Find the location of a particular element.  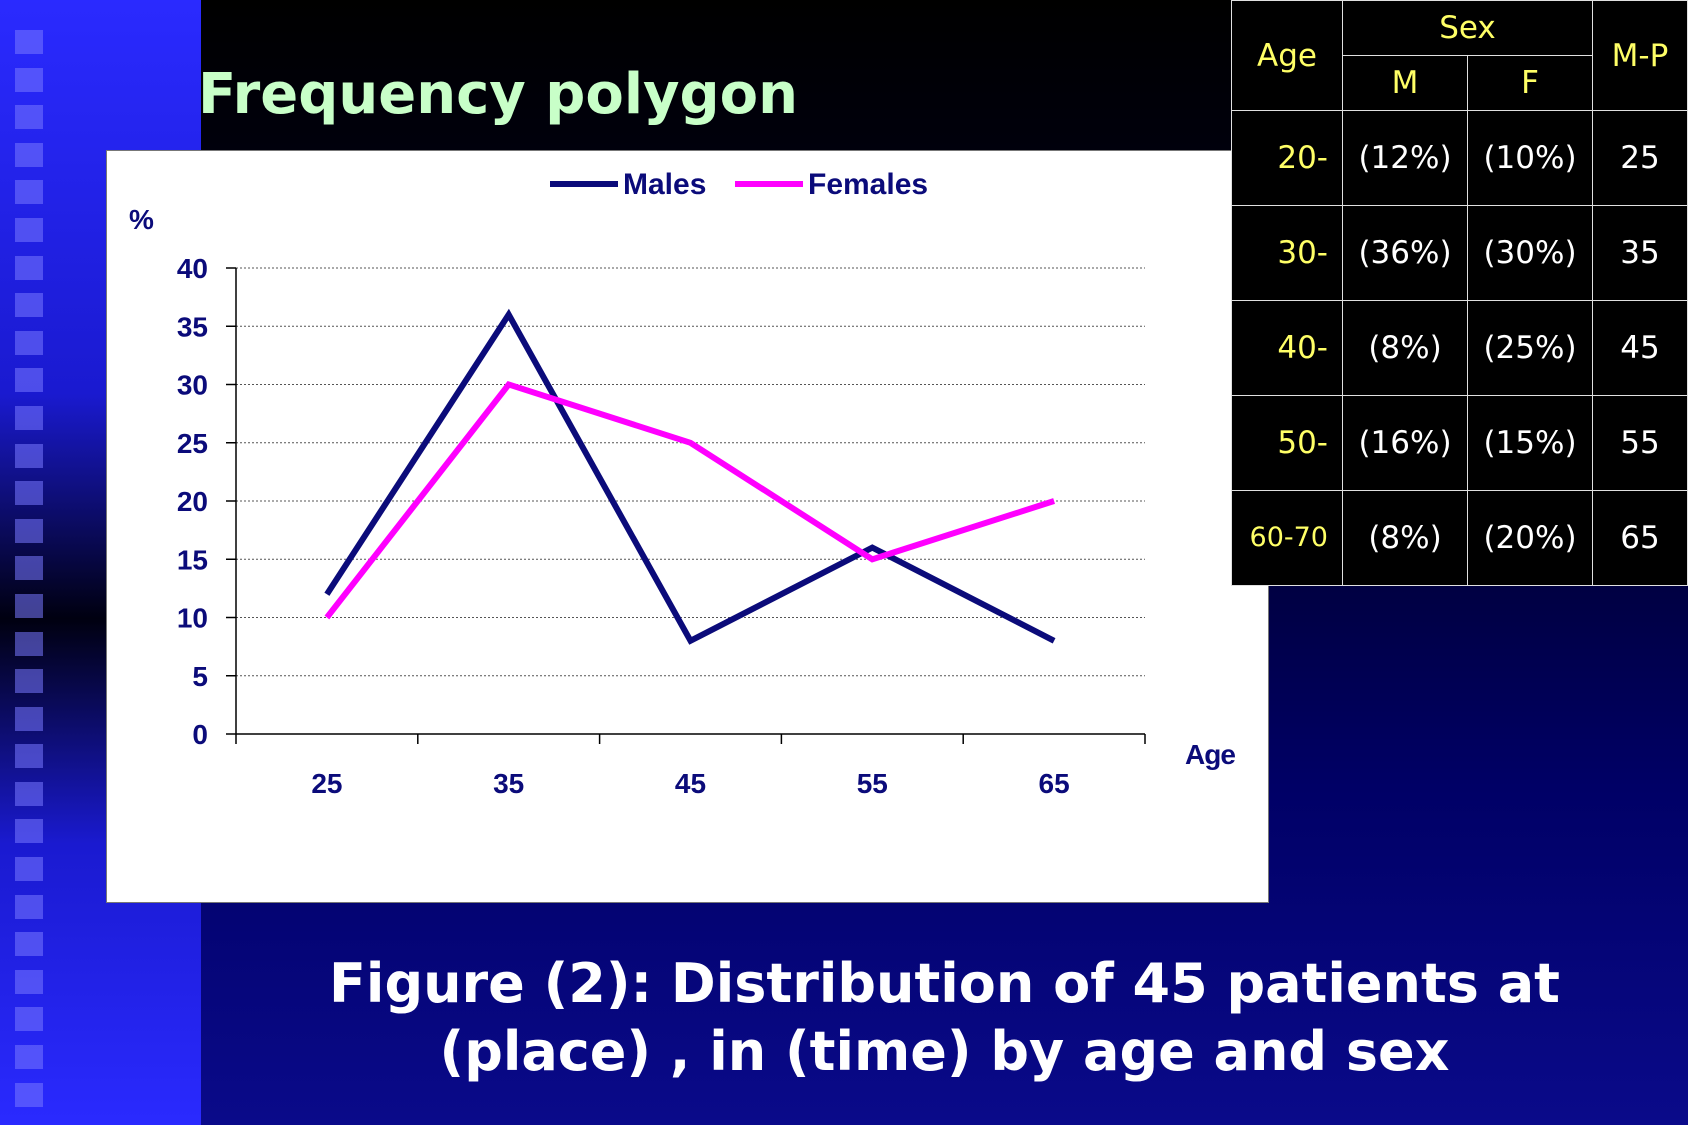

x-tick-label: 55 is located at coordinates (872, 783).